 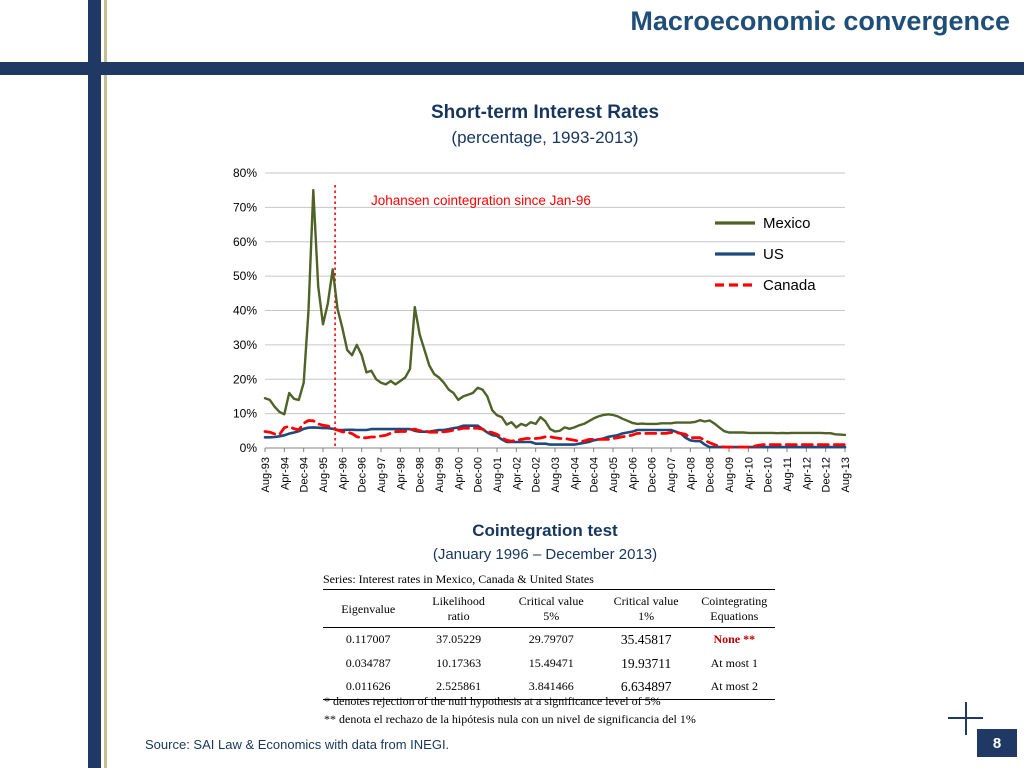 What do you see at coordinates (653, 474) in the screenshot?
I see `x-tick-label: Dec-06` at bounding box center [653, 474].